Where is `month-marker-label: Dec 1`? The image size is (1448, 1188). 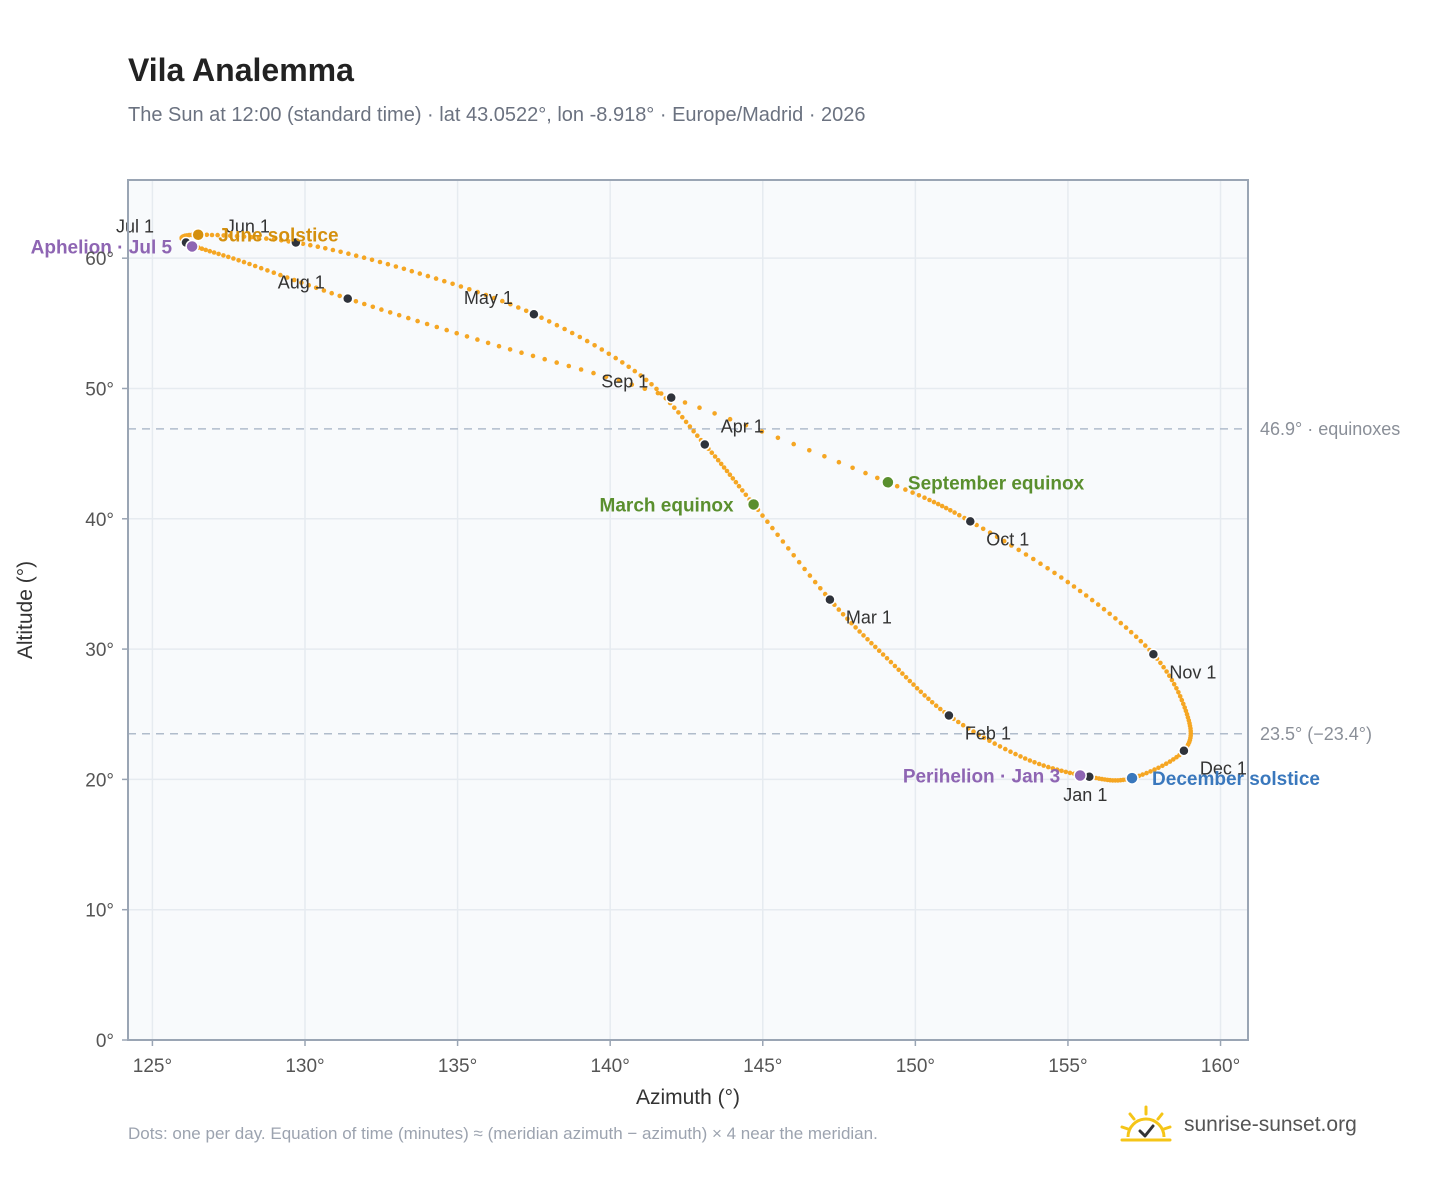
month-marker-label: Dec 1 is located at coordinates (1223, 769).